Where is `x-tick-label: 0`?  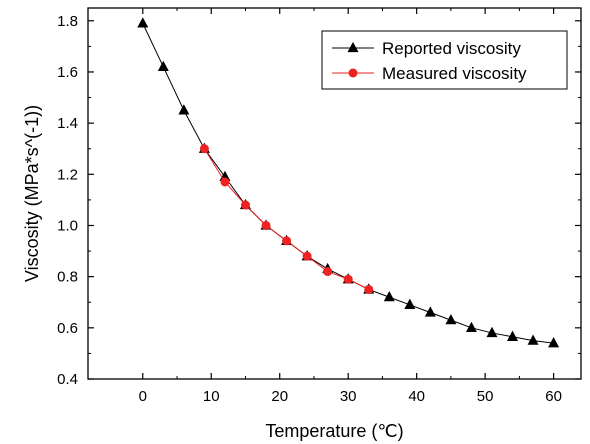 x-tick-label: 0 is located at coordinates (143, 396).